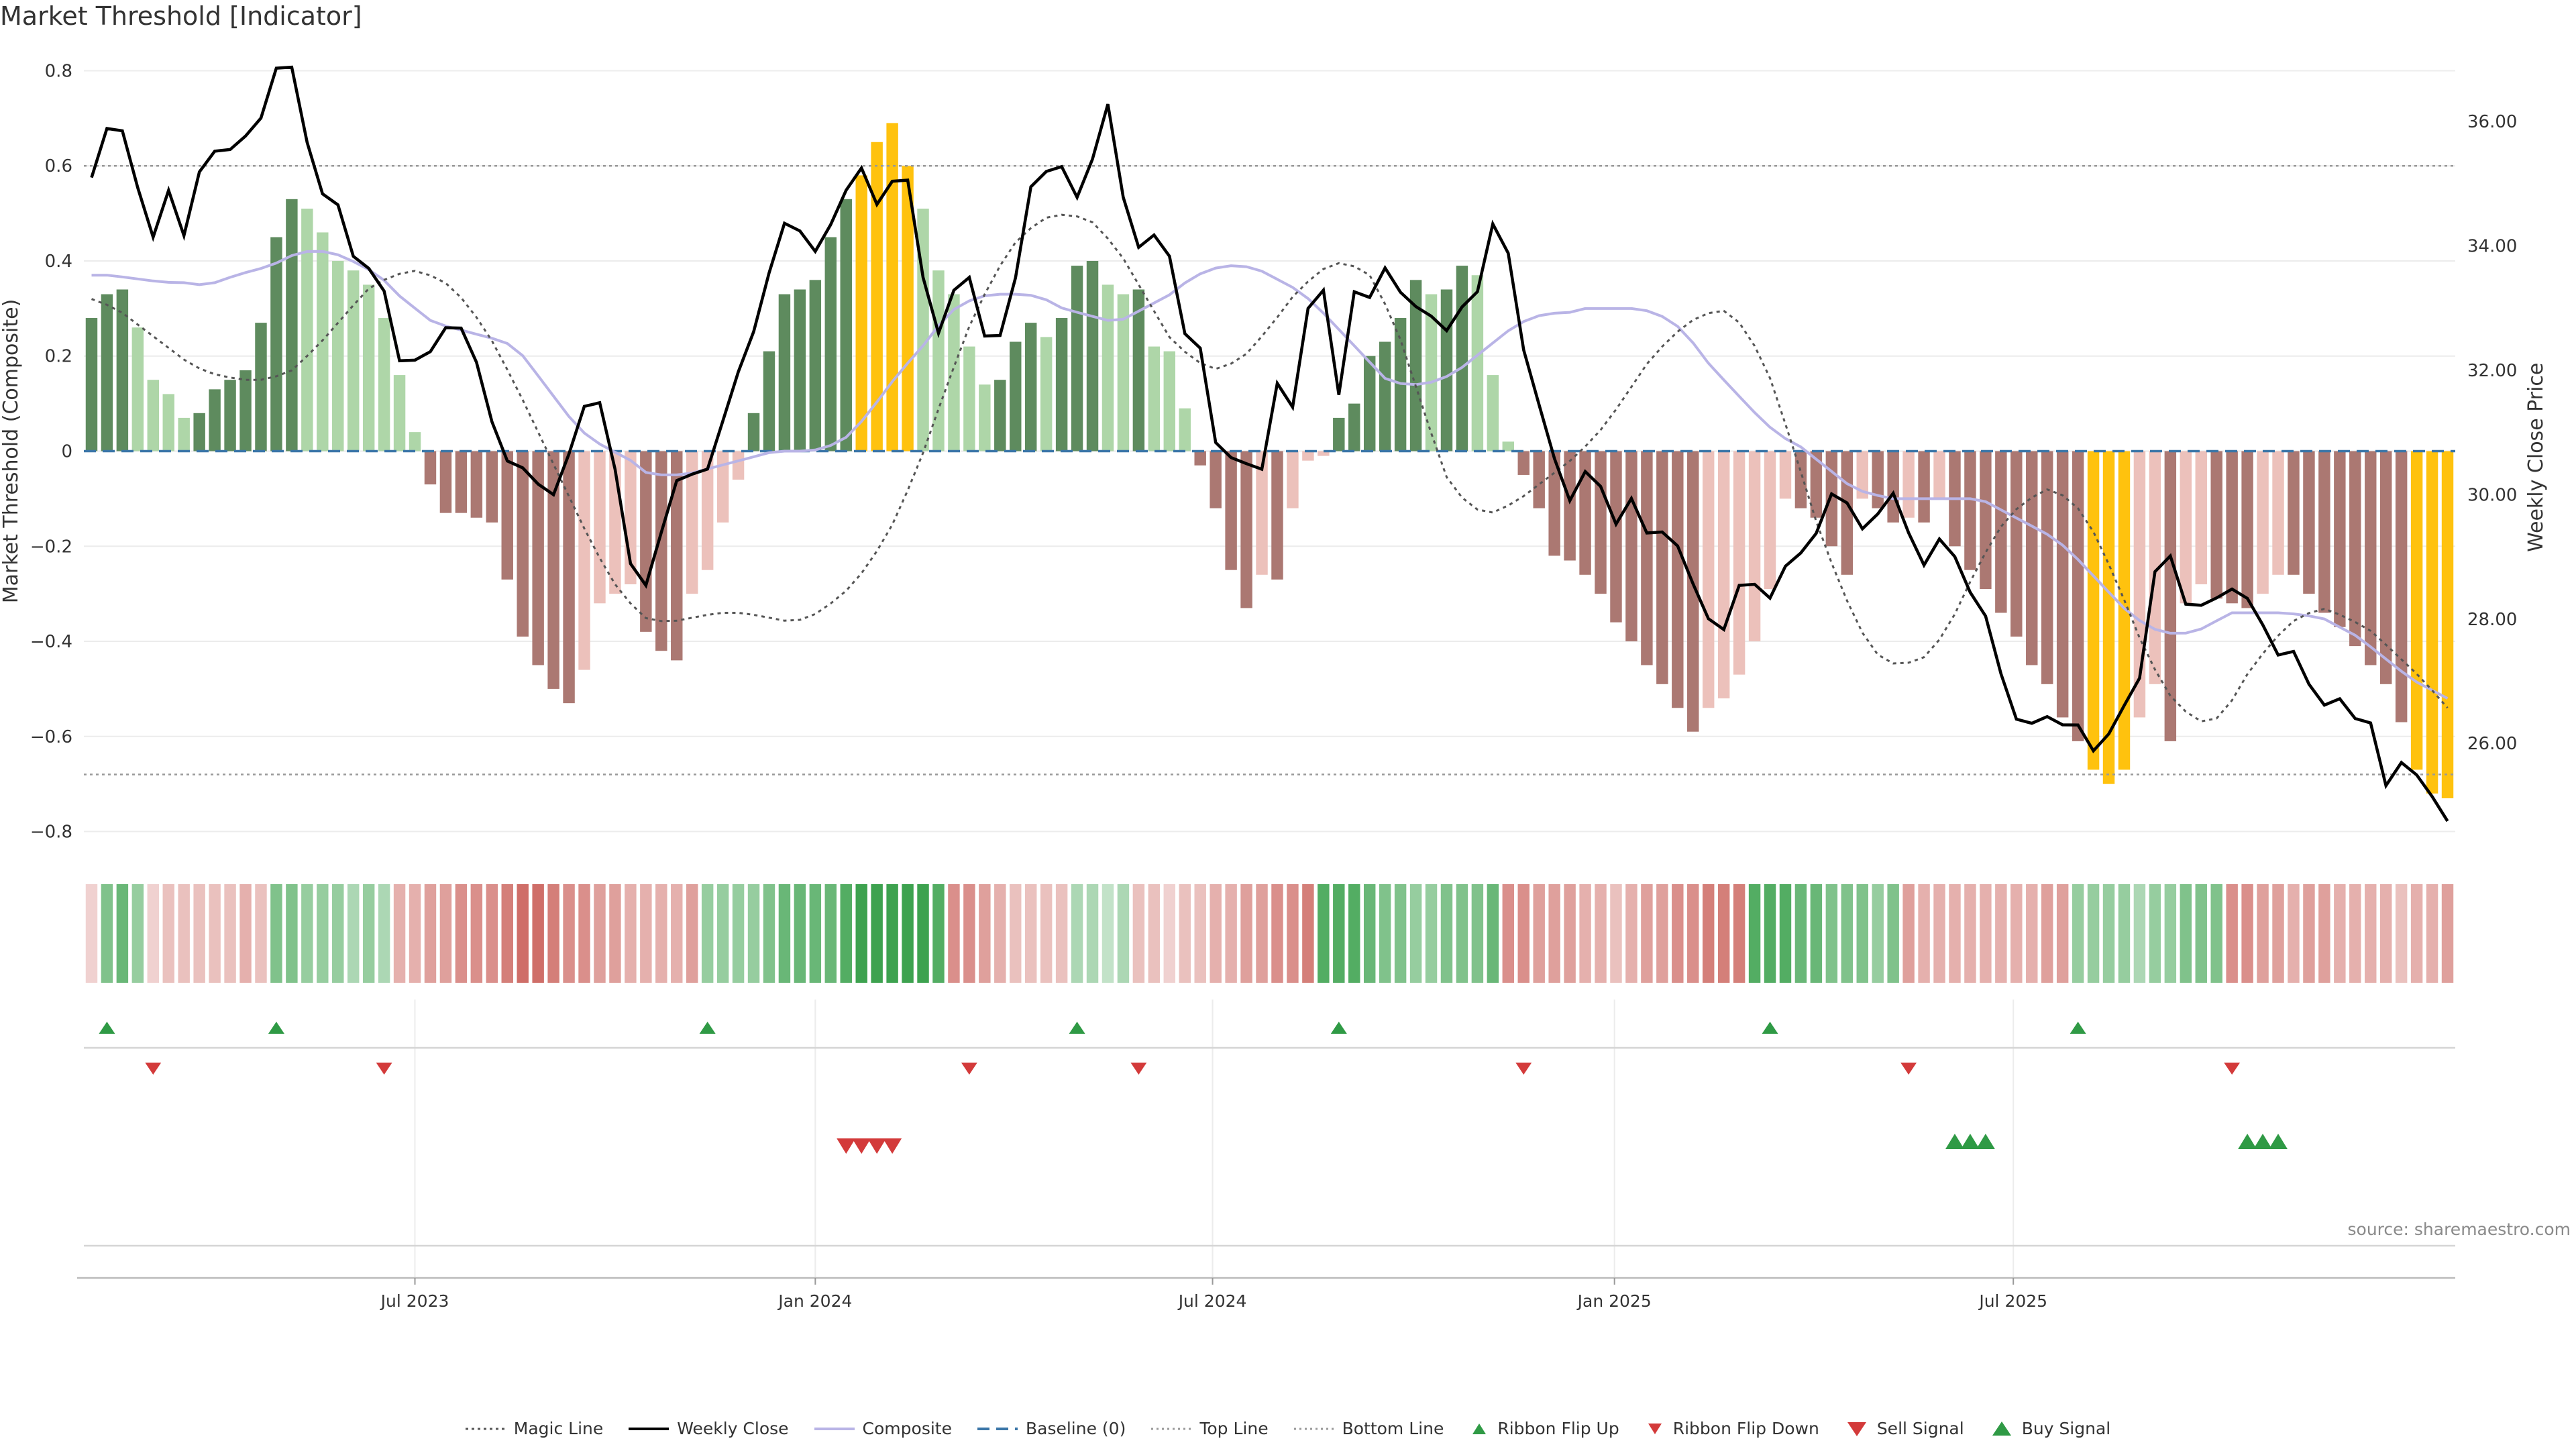 Image resolution: width=2576 pixels, height=1449 pixels. I want to click on y-tick-label-right: 28.00, so click(2492, 620).